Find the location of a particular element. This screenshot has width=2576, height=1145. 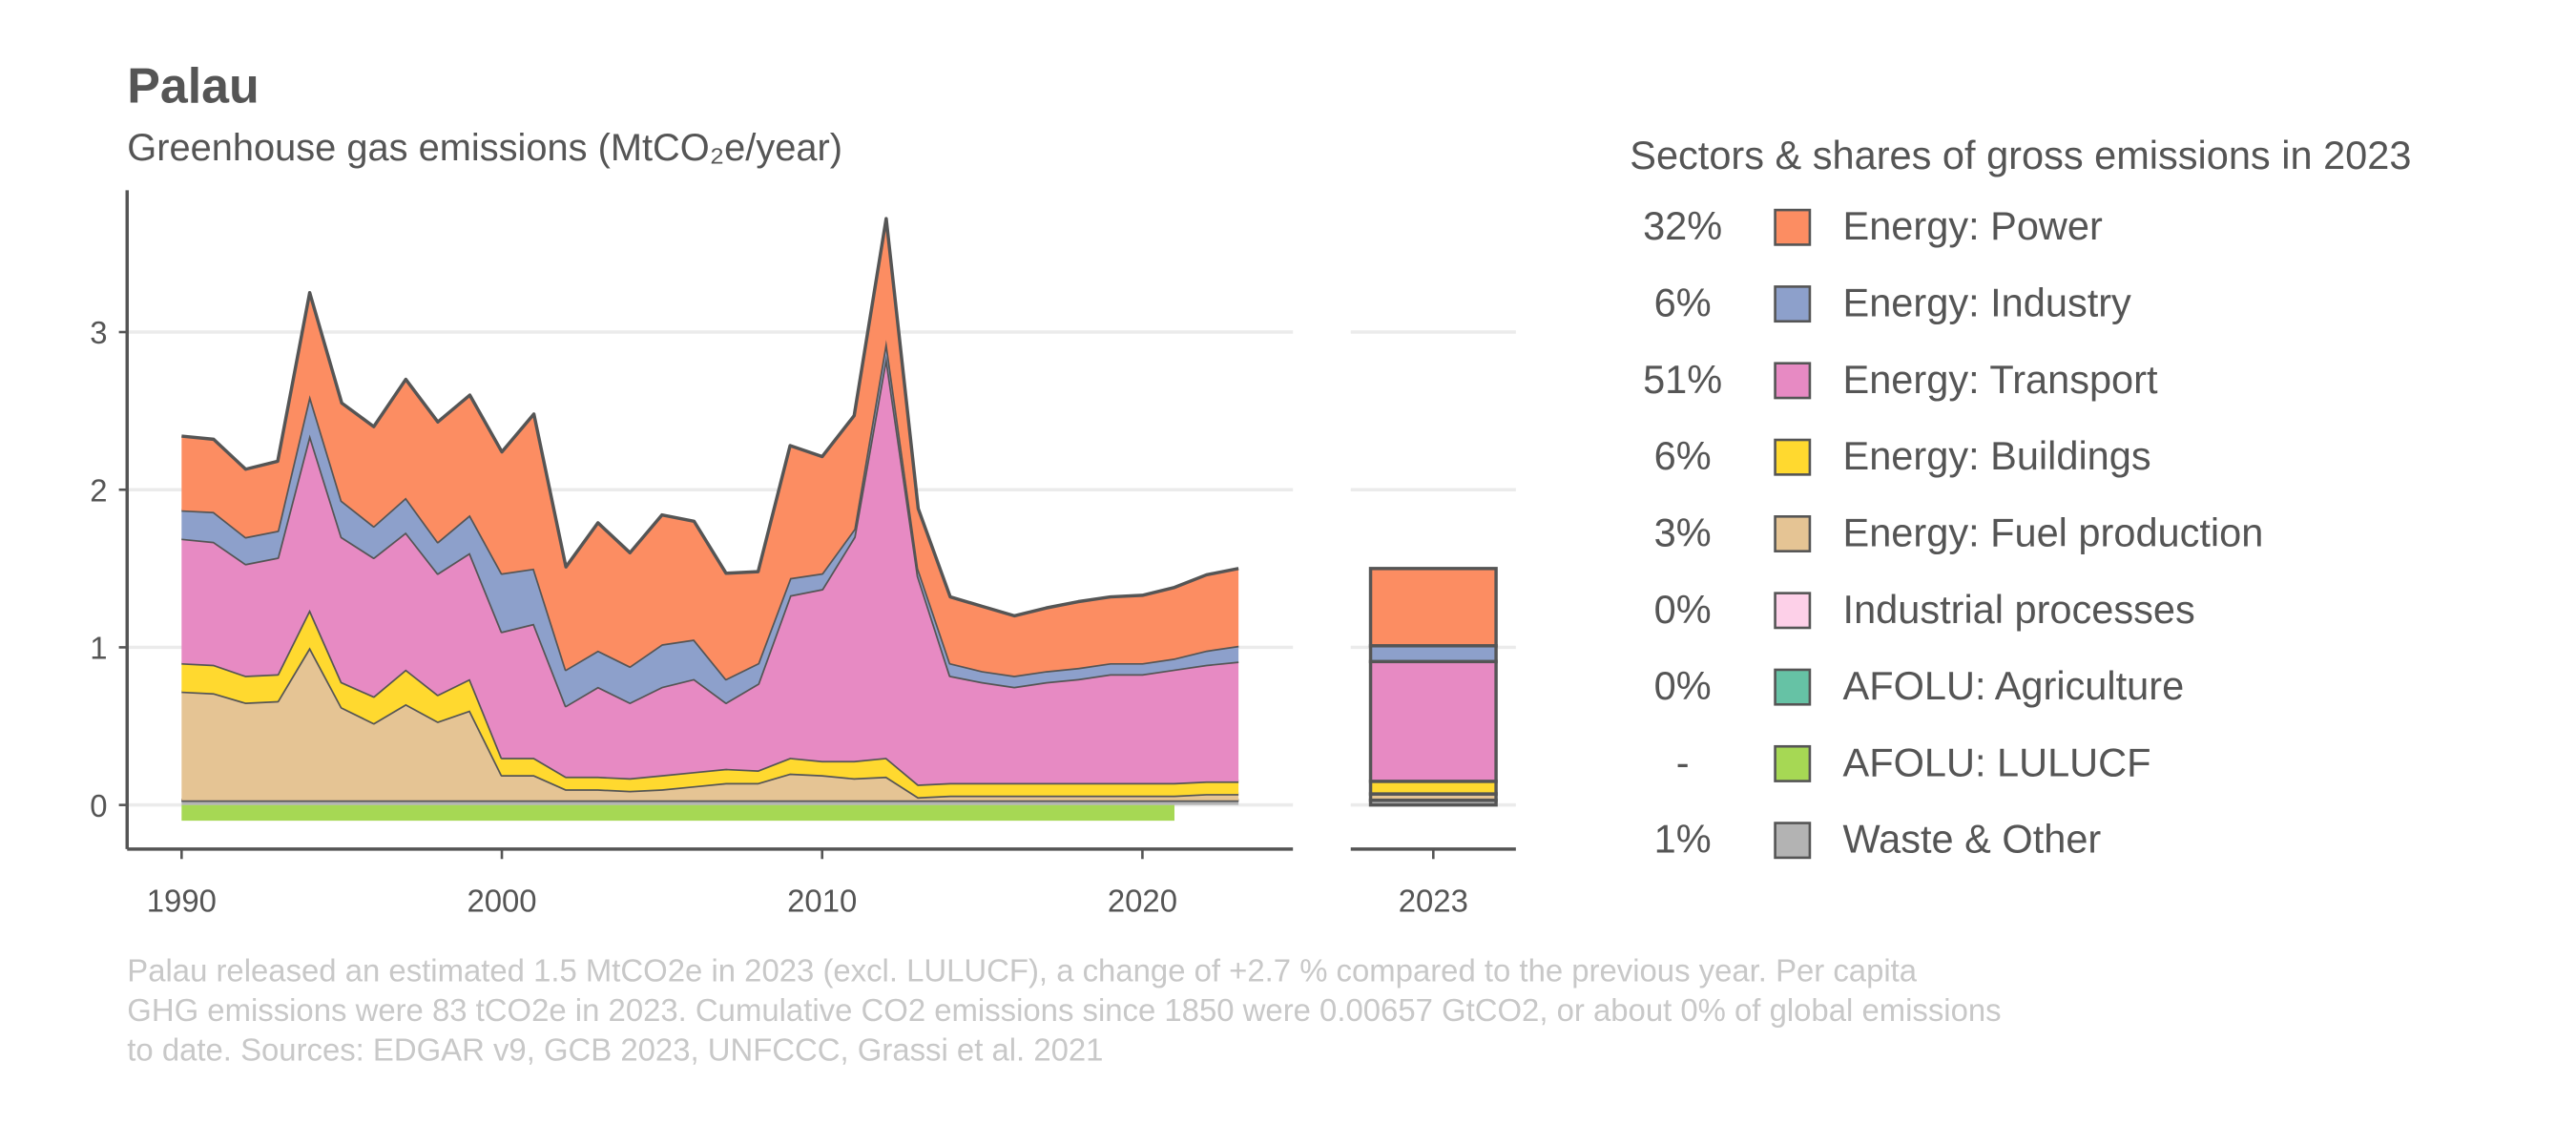

legend-label: AFOLU: Agriculture is located at coordinates (2014, 685).